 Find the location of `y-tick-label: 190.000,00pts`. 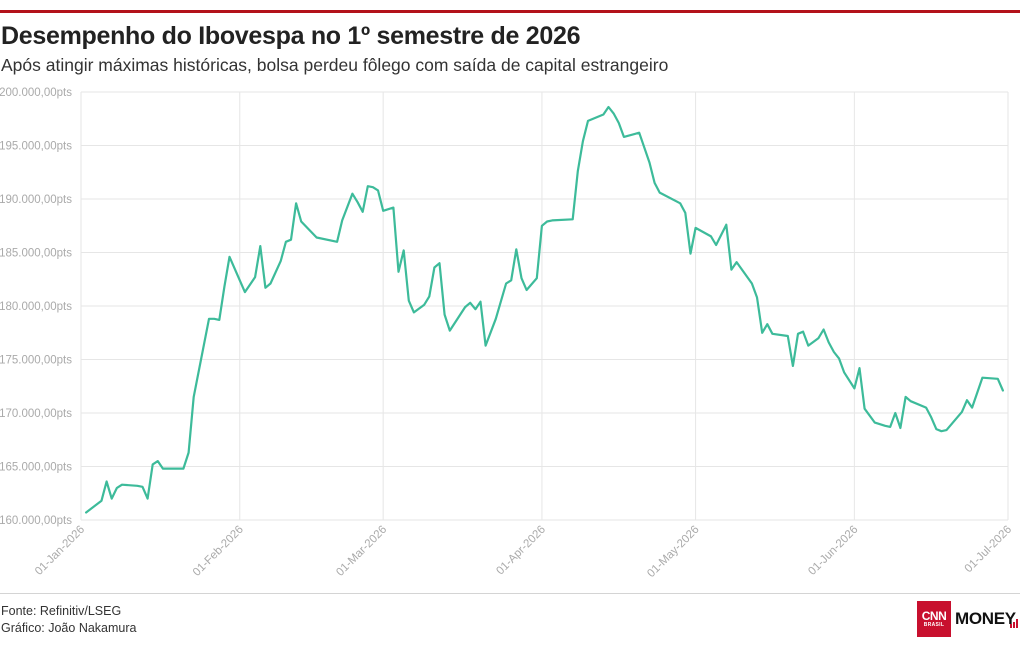

y-tick-label: 190.000,00pts is located at coordinates (36, 200).